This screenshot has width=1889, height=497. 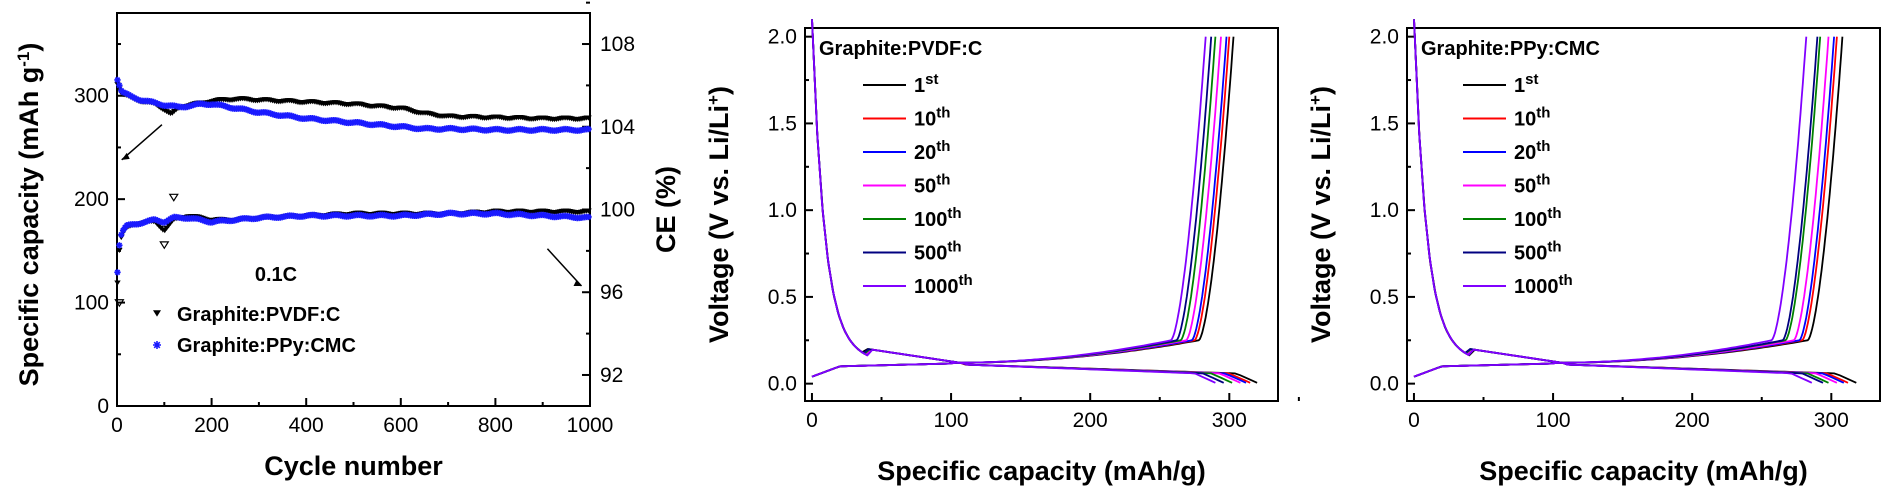 What do you see at coordinates (611, 292) in the screenshot?
I see `y2-tick-label: 96` at bounding box center [611, 292].